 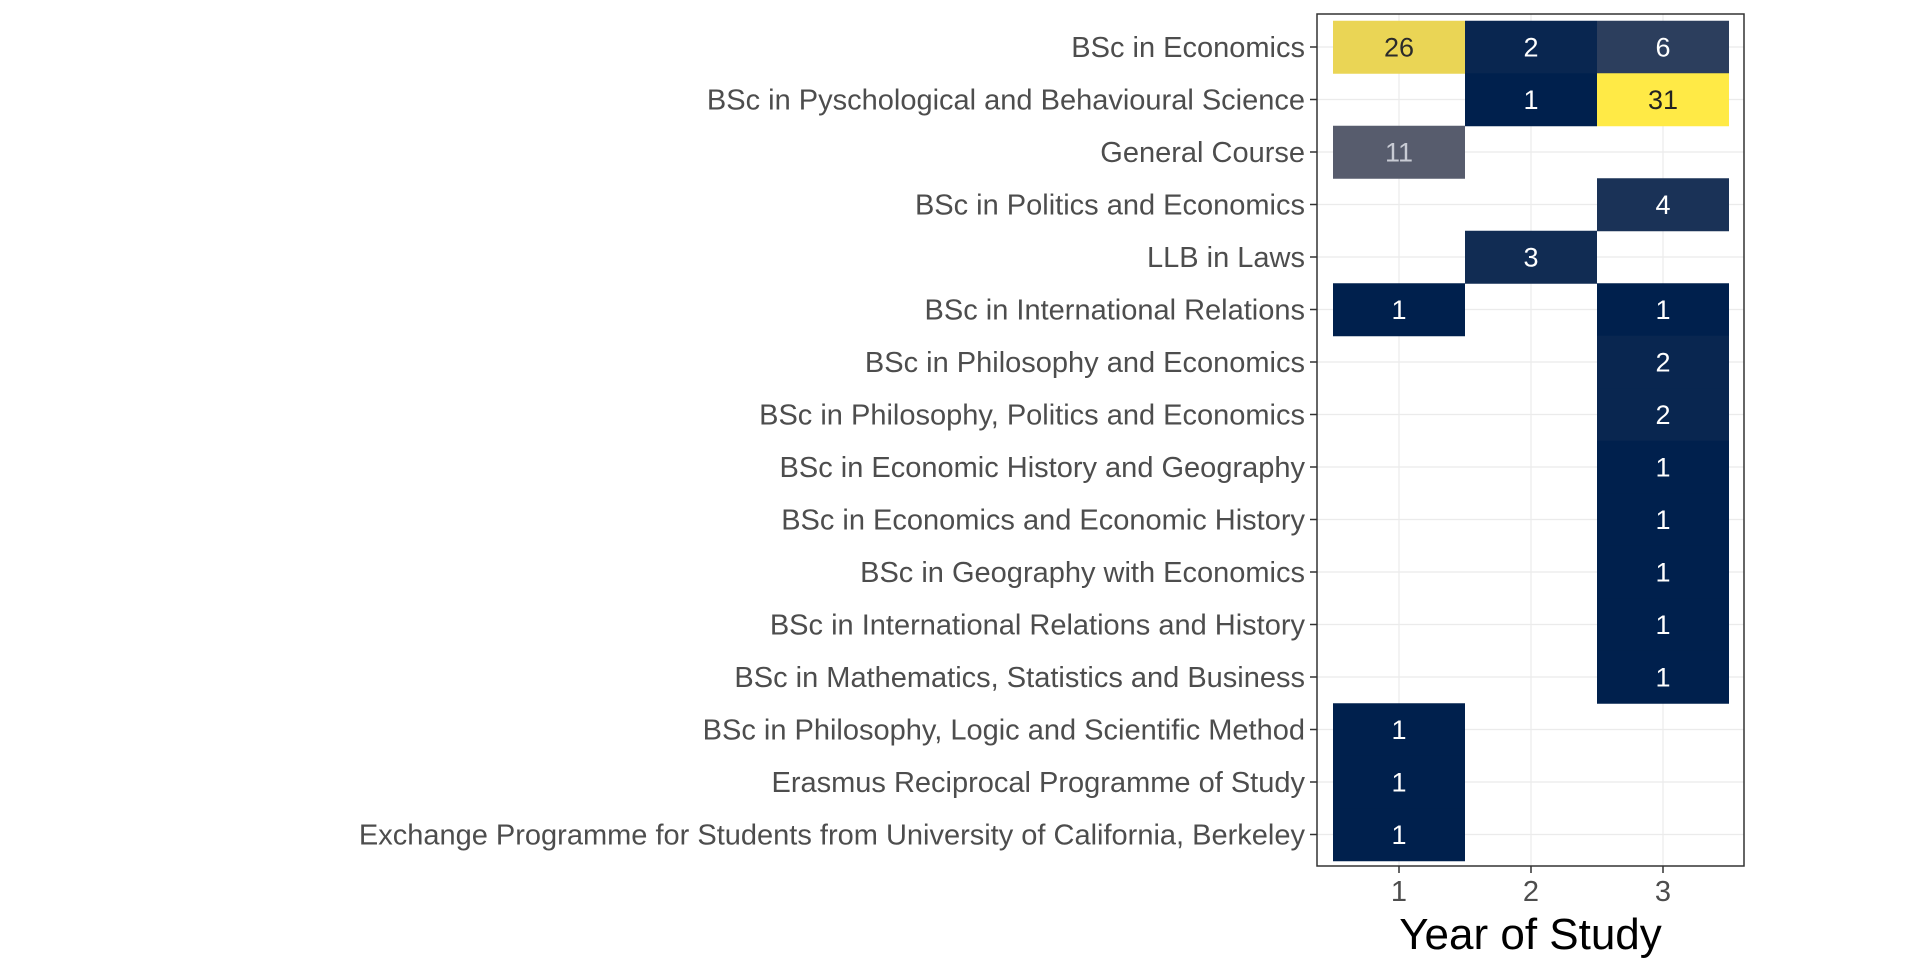 What do you see at coordinates (1115, 311) in the screenshot?
I see `y-tick-label: BSc in International Relations` at bounding box center [1115, 311].